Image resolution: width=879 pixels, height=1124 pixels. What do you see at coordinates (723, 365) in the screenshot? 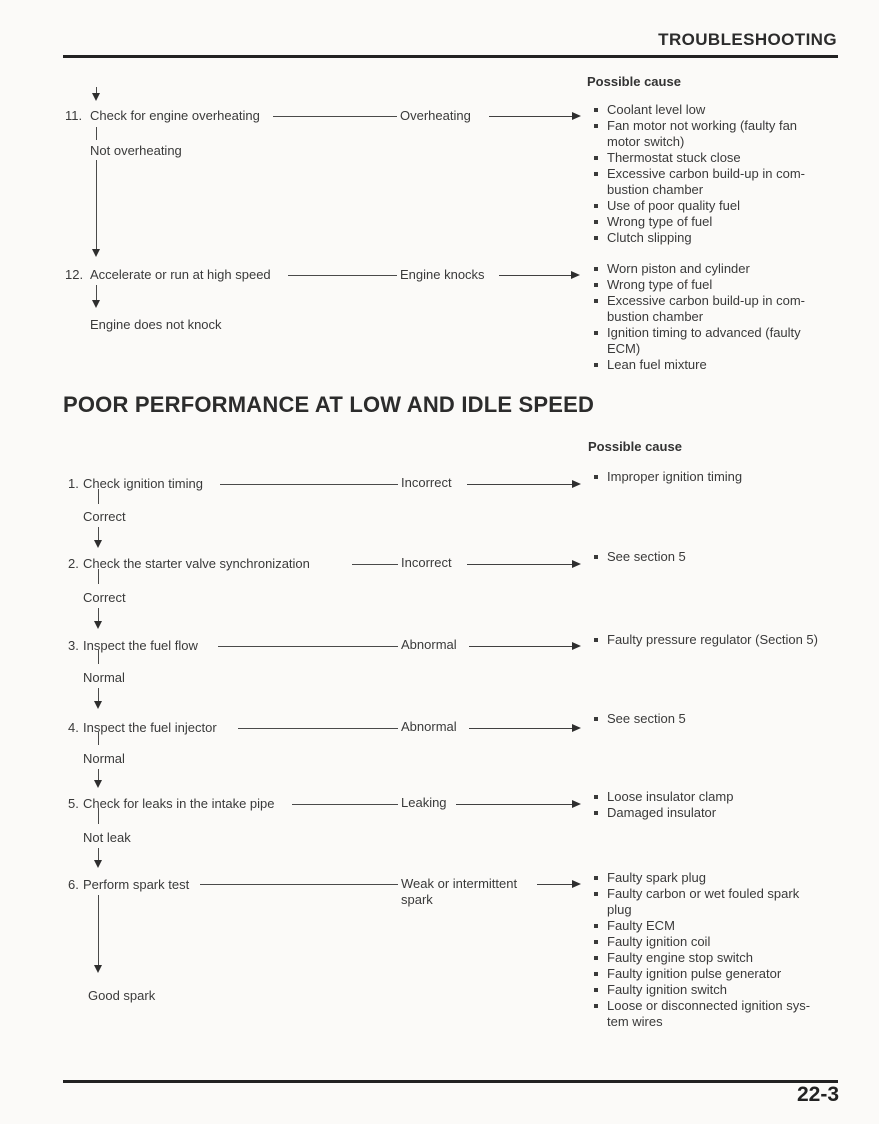
I see `cause-item: Lean fuel mixture` at bounding box center [723, 365].